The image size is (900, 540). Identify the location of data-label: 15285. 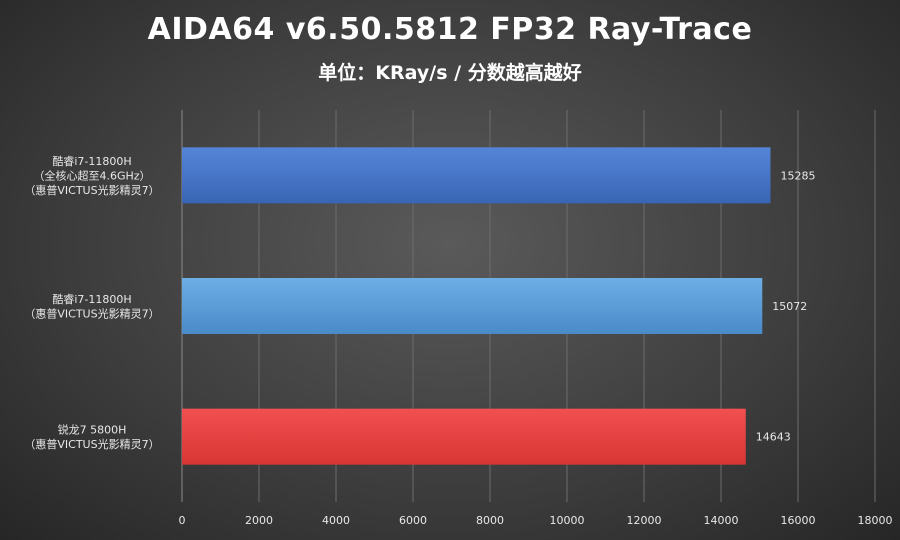
(797, 175).